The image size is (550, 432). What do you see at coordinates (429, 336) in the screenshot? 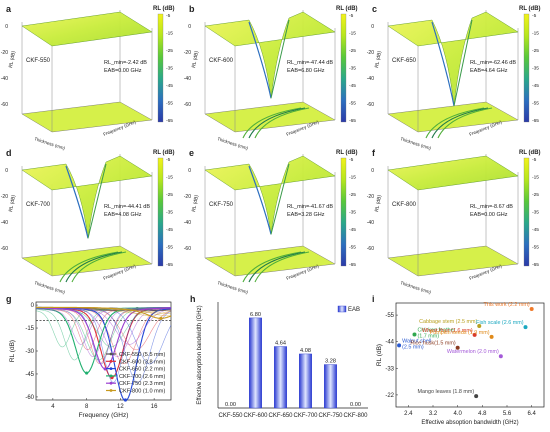
I see `point-label: (1.7 mm)` at bounding box center [429, 336].